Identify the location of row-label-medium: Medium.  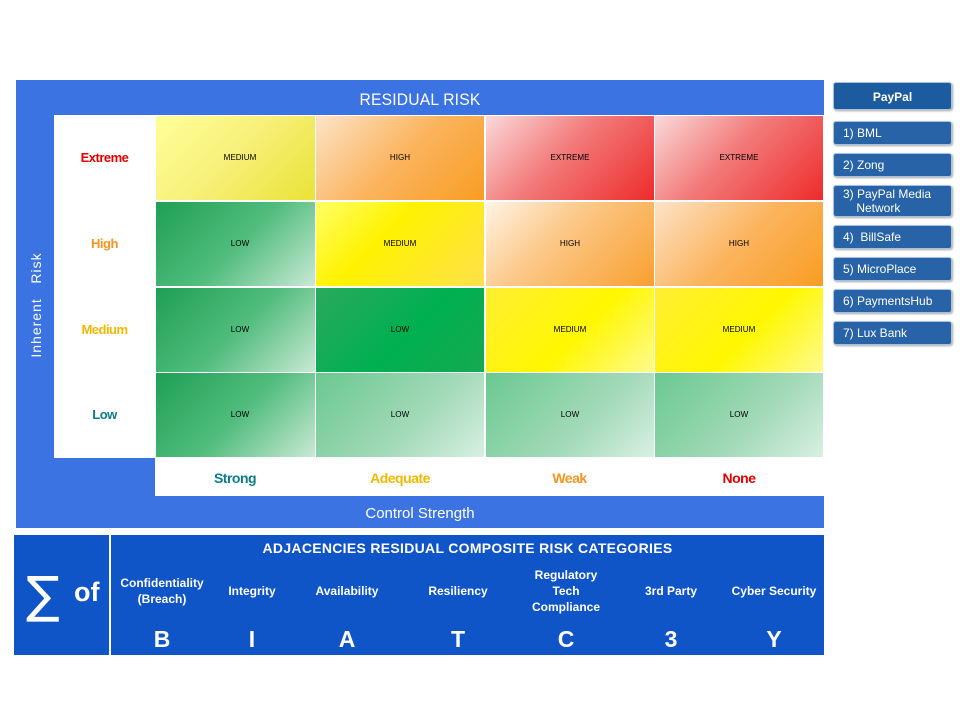
(104, 329).